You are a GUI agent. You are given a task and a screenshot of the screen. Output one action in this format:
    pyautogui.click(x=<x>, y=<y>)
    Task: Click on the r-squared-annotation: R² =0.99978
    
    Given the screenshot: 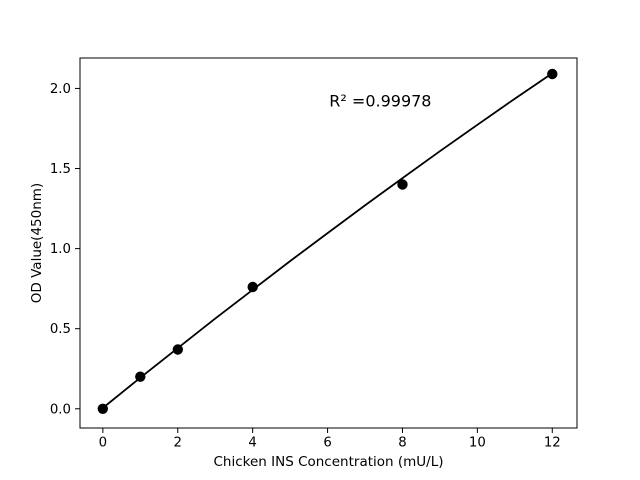 What is the action you would take?
    pyautogui.click(x=380, y=101)
    